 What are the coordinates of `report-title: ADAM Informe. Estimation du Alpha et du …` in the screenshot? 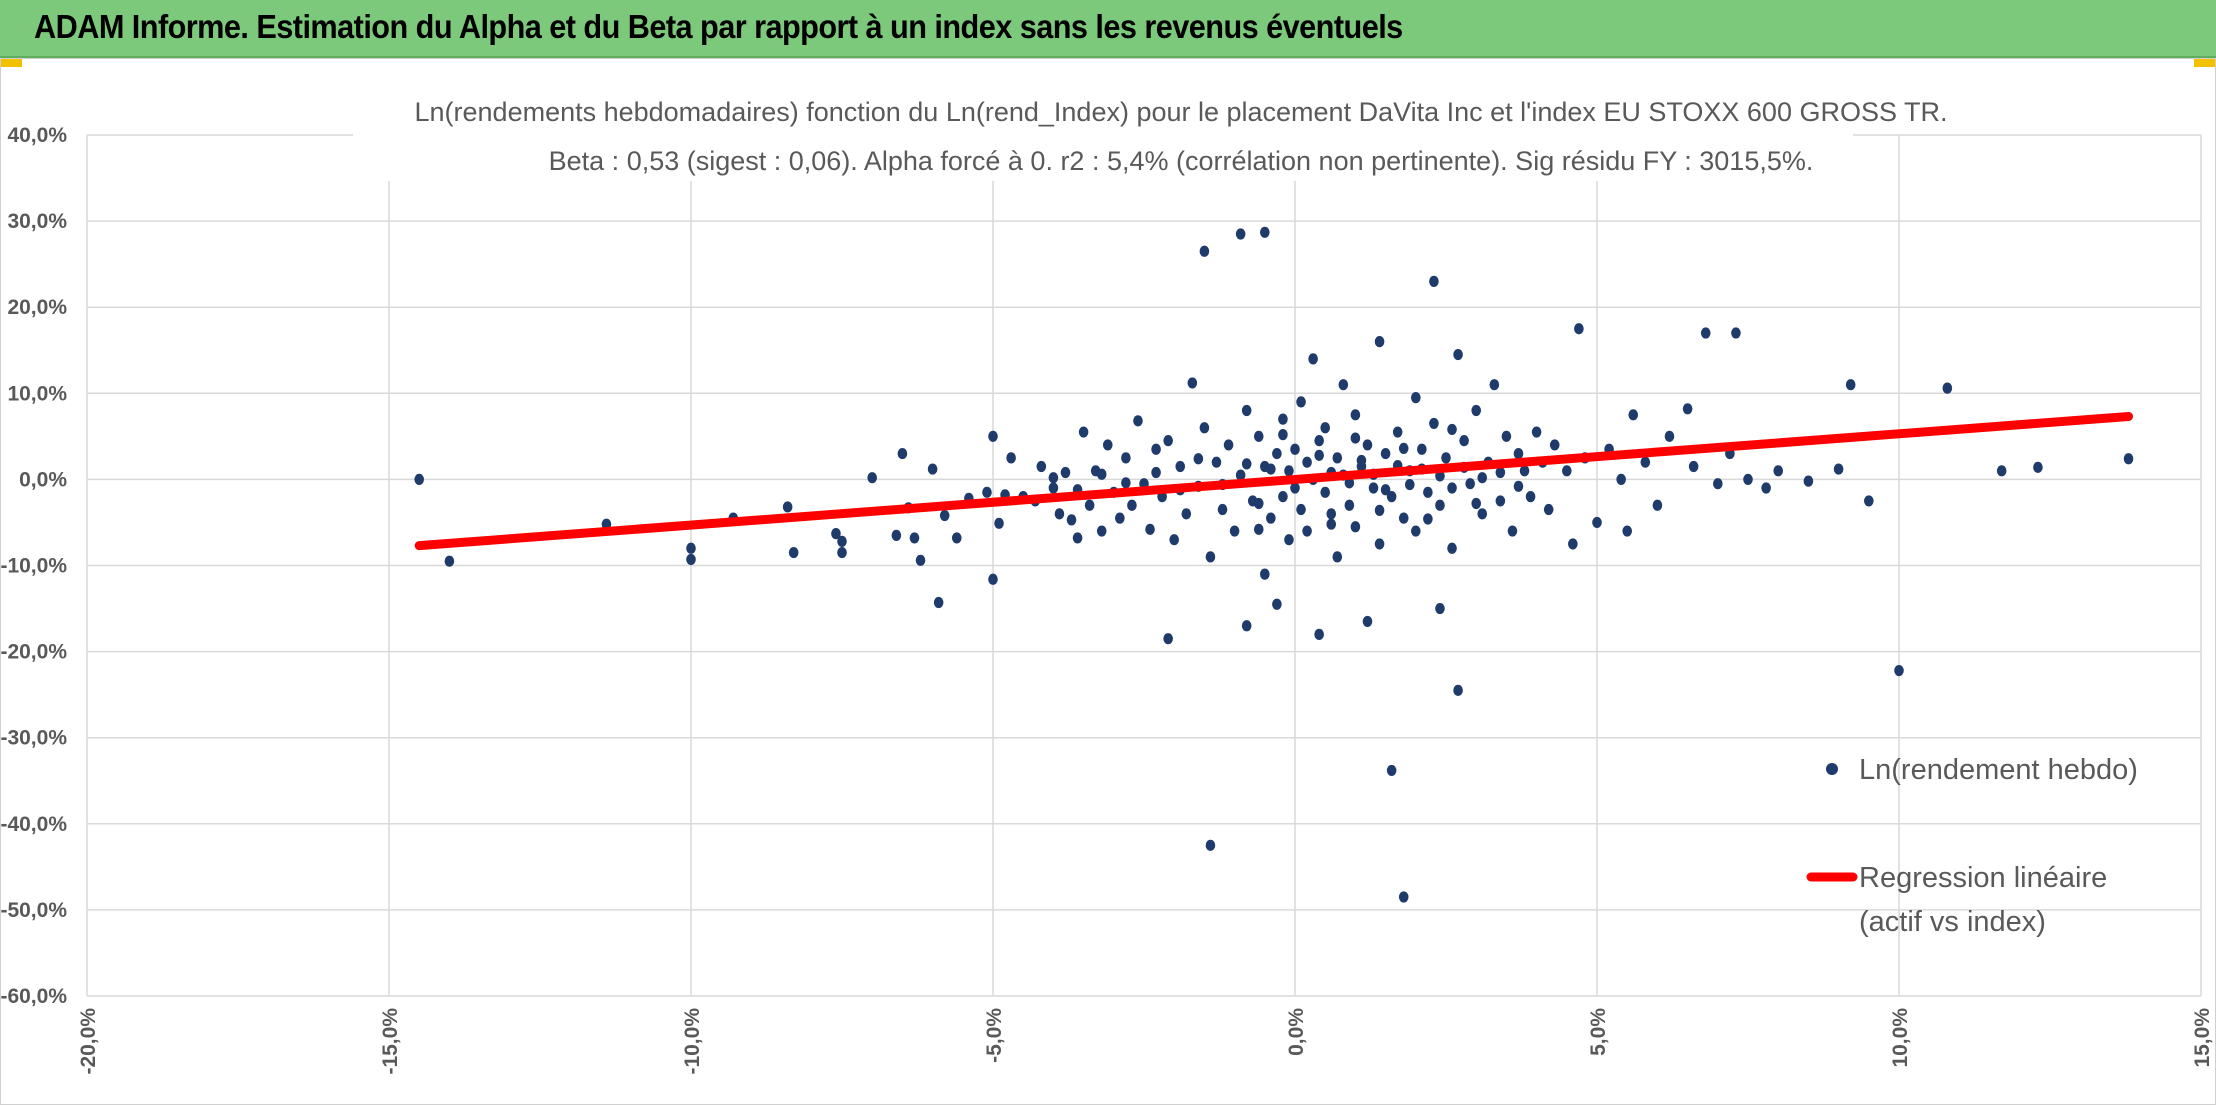 It's located at (718, 26).